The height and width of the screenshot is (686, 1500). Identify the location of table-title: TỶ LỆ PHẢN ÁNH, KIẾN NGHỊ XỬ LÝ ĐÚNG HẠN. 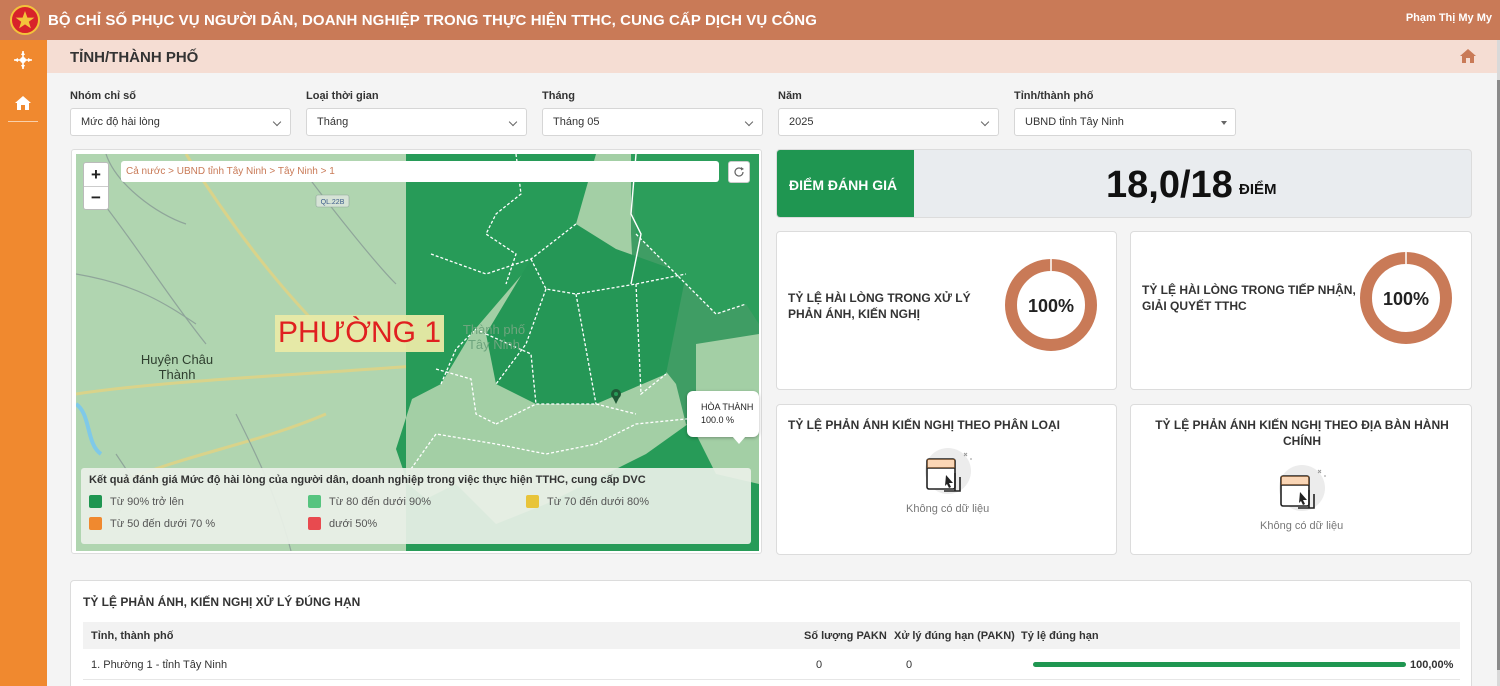
(222, 602).